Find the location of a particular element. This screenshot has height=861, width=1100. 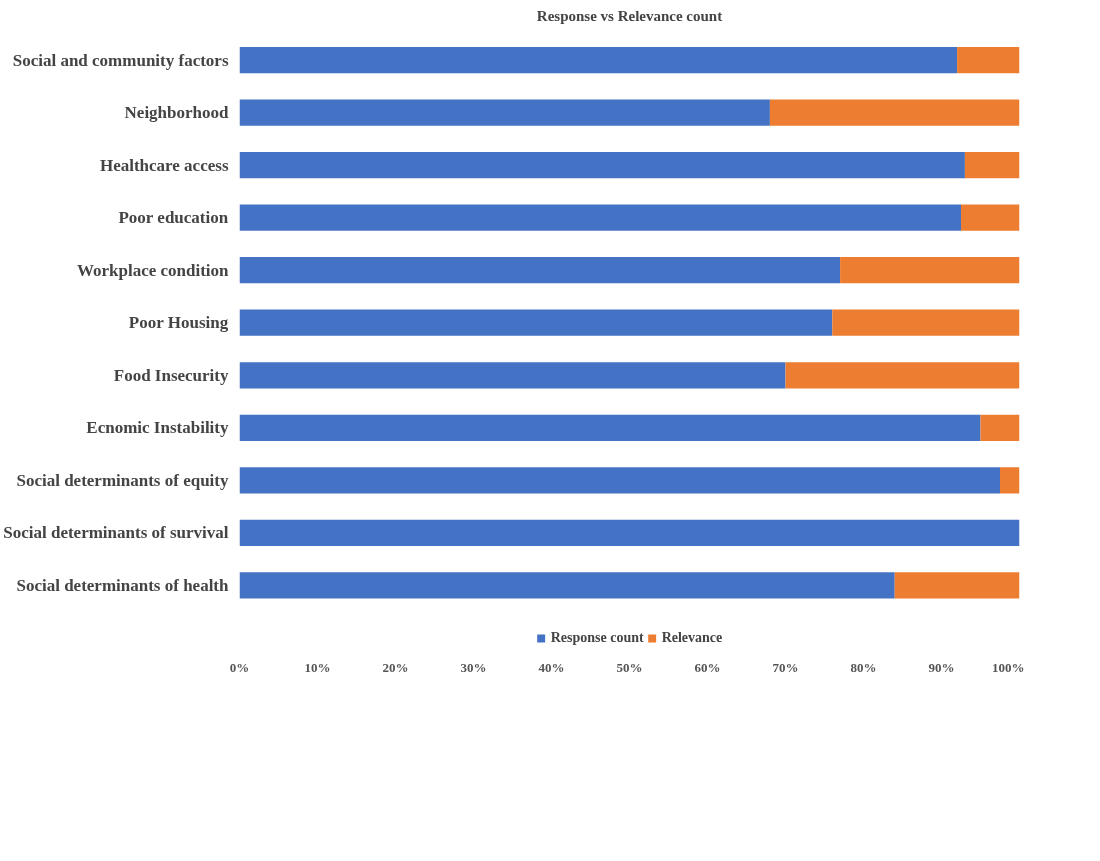

y-tick-label: Social determinants of survival is located at coordinates (116, 533).